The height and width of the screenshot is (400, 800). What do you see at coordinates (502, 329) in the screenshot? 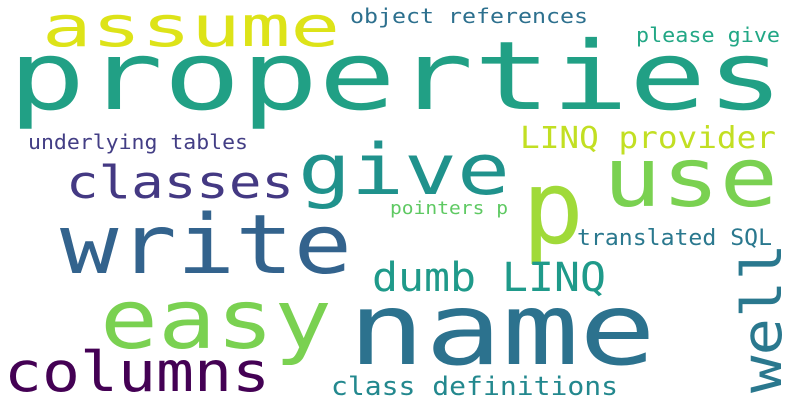
I see `word-name: name` at bounding box center [502, 329].